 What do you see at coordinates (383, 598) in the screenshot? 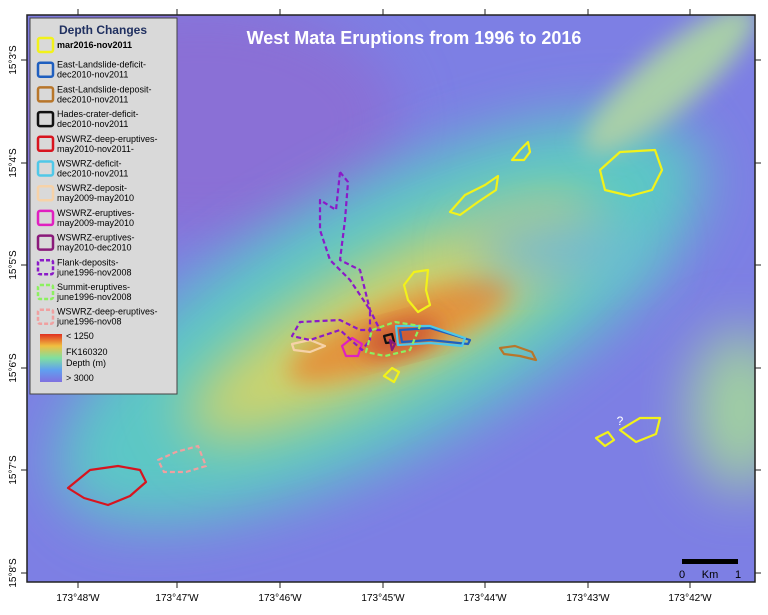
I see `longitude-label: 173°45'W` at bounding box center [383, 598].